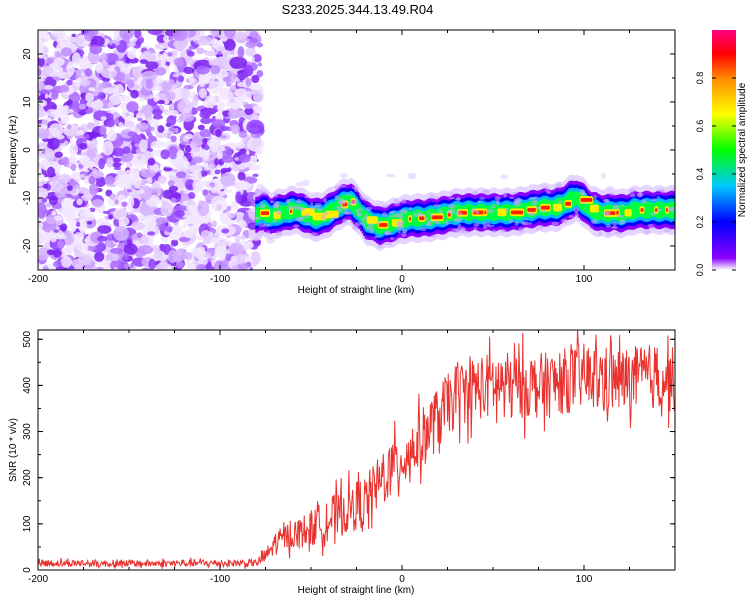  Describe the element at coordinates (220, 279) in the screenshot. I see `spectrogram-x-tick-label: -100` at that location.